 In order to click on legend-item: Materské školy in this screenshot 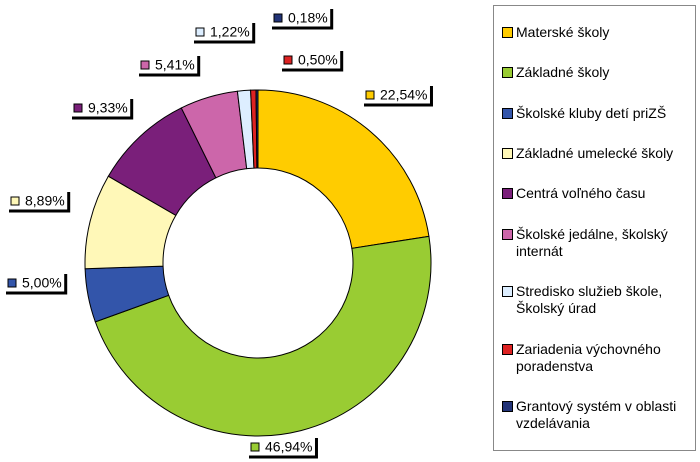, I will do `click(596, 32)`.